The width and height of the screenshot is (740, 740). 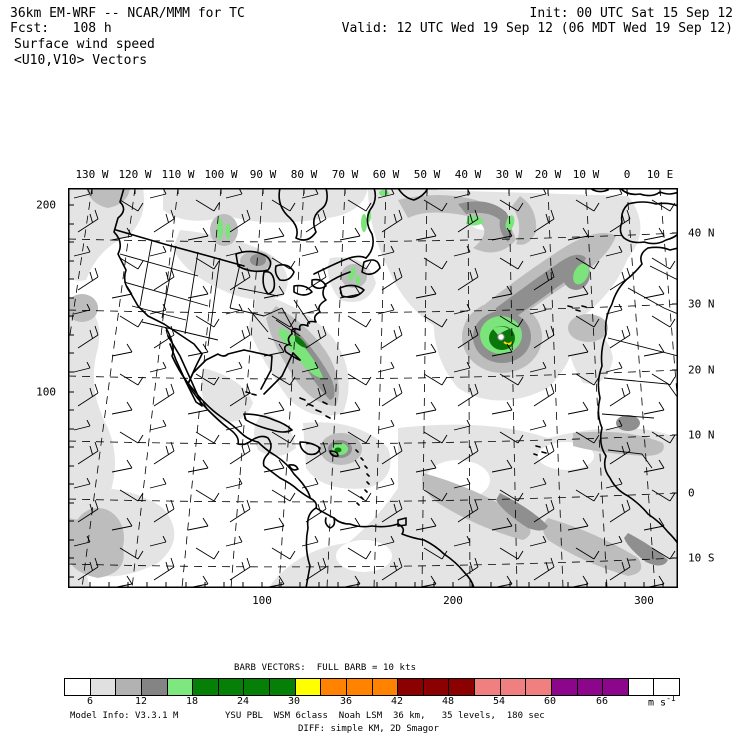 What do you see at coordinates (368, 729) in the screenshot?
I see `diffusion-options-text: DIFF: simple KM, 2D Smagor` at bounding box center [368, 729].